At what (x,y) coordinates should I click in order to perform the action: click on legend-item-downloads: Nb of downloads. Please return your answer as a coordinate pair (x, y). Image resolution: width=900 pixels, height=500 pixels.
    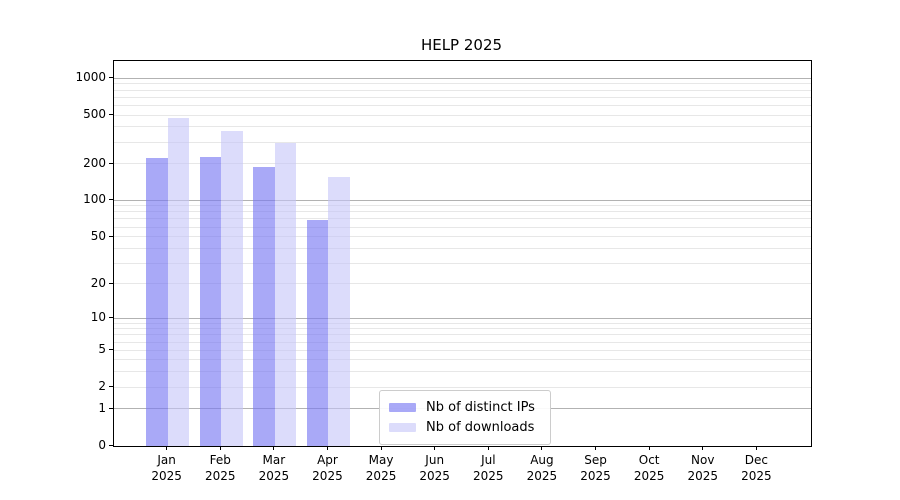
    Looking at the image, I should click on (465, 427).